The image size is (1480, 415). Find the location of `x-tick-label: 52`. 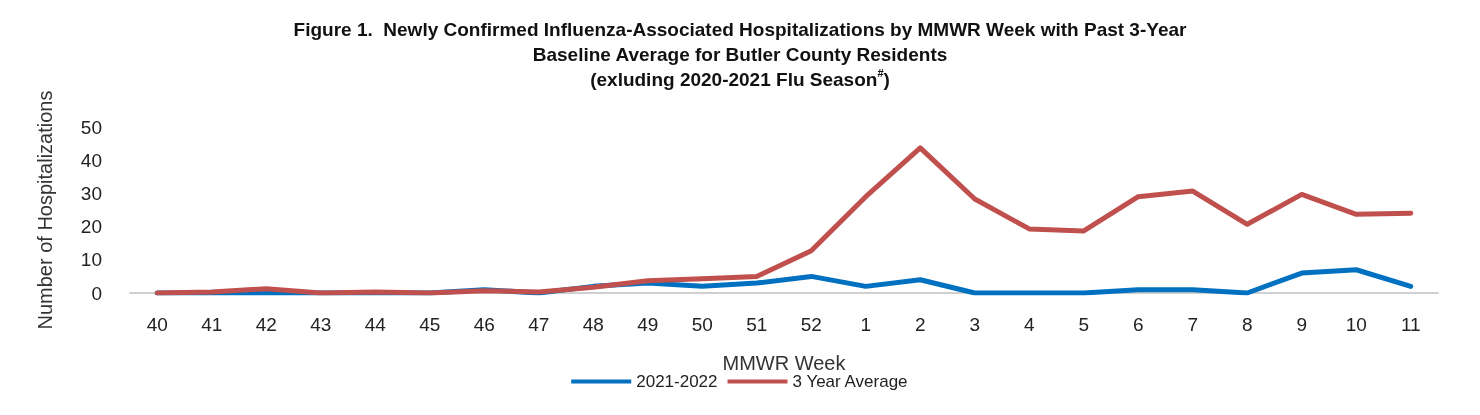

x-tick-label: 52 is located at coordinates (811, 324).